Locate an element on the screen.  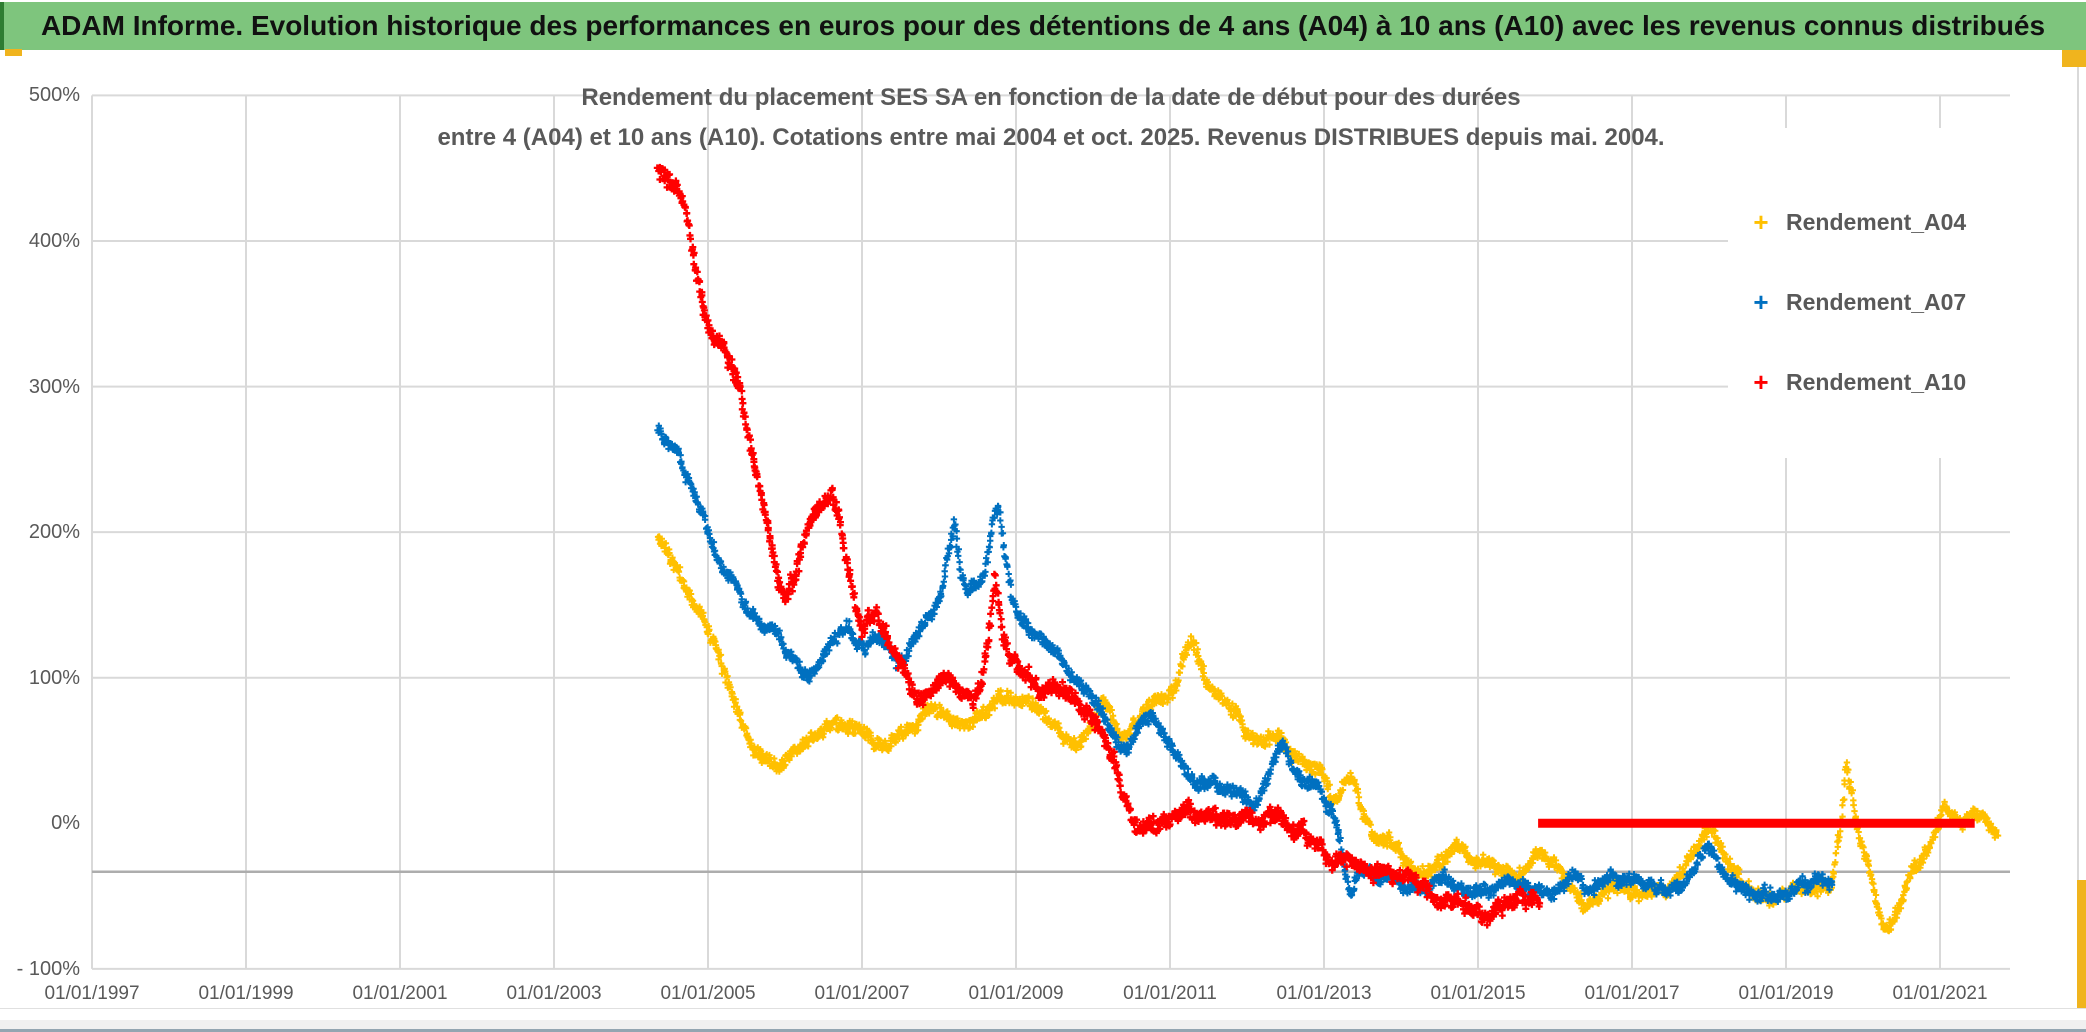
x-tick-label: 01/01/1997 is located at coordinates (92, 993).